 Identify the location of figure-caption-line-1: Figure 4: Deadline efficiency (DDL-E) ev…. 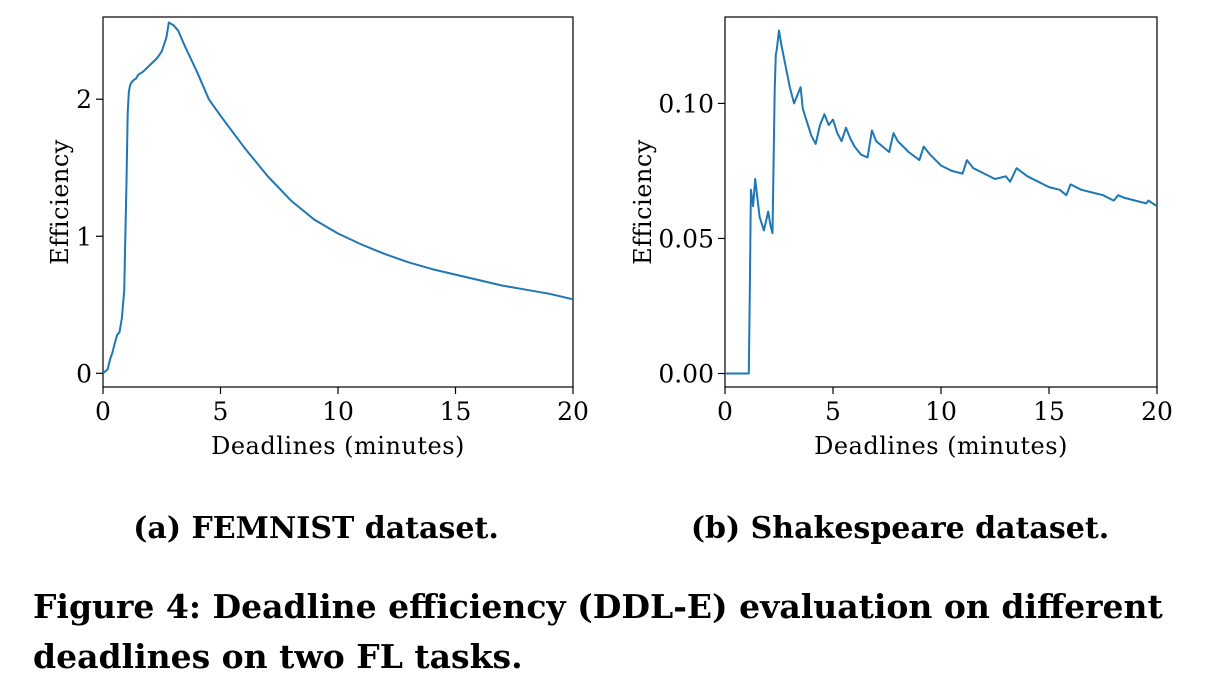
(598, 606).